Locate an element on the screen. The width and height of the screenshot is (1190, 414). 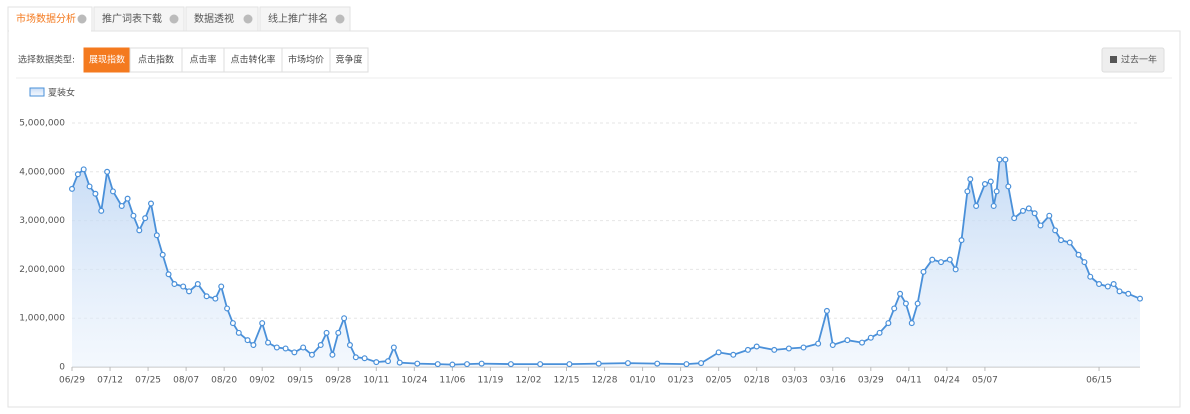
filter-option-label: 市场均价 is located at coordinates (306, 60).